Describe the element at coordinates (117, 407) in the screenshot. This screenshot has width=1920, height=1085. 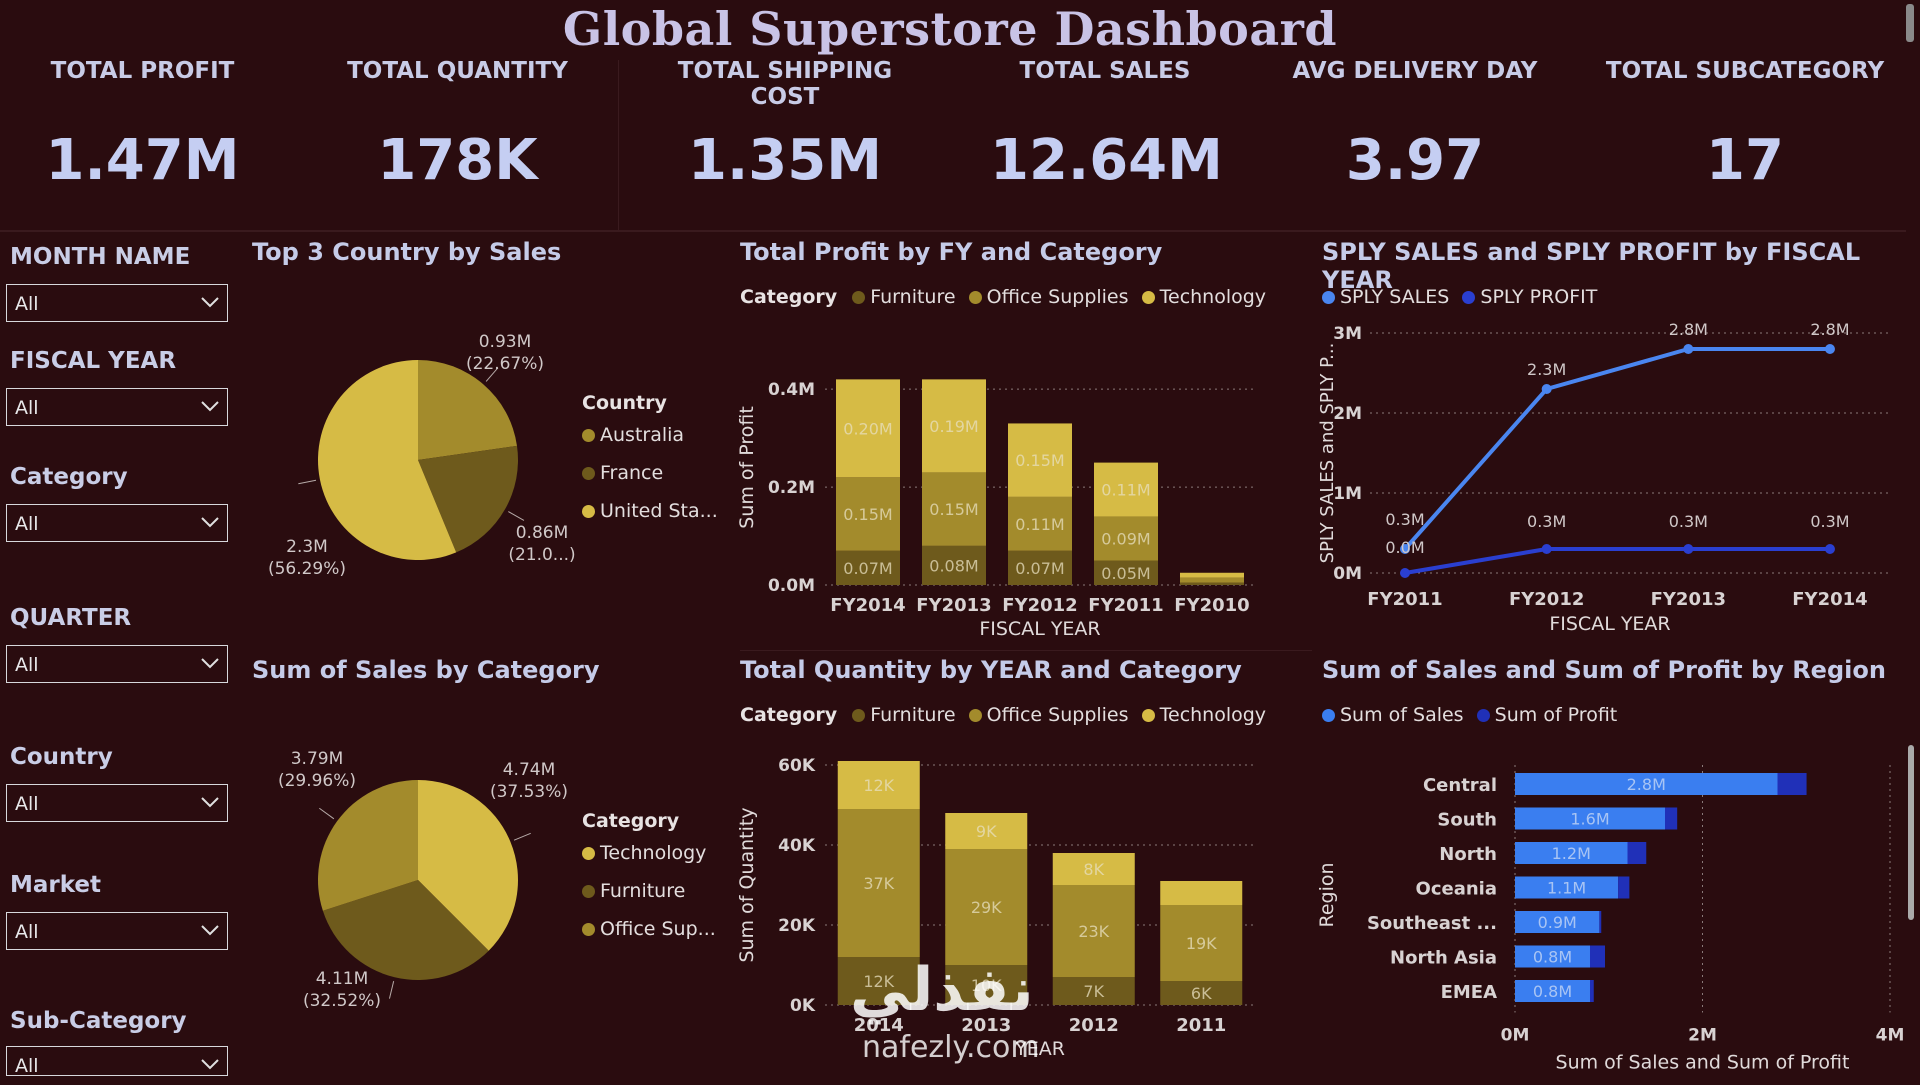
I see `fiscal-year-dropdown: All` at that location.